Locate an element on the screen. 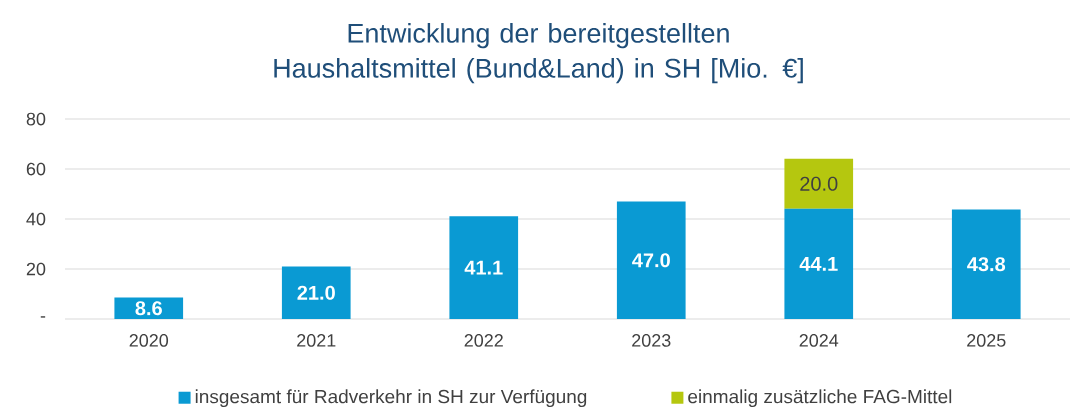  legend-label: insgesamt für Radverkehr in SH zur Verfügung is located at coordinates (391, 398).